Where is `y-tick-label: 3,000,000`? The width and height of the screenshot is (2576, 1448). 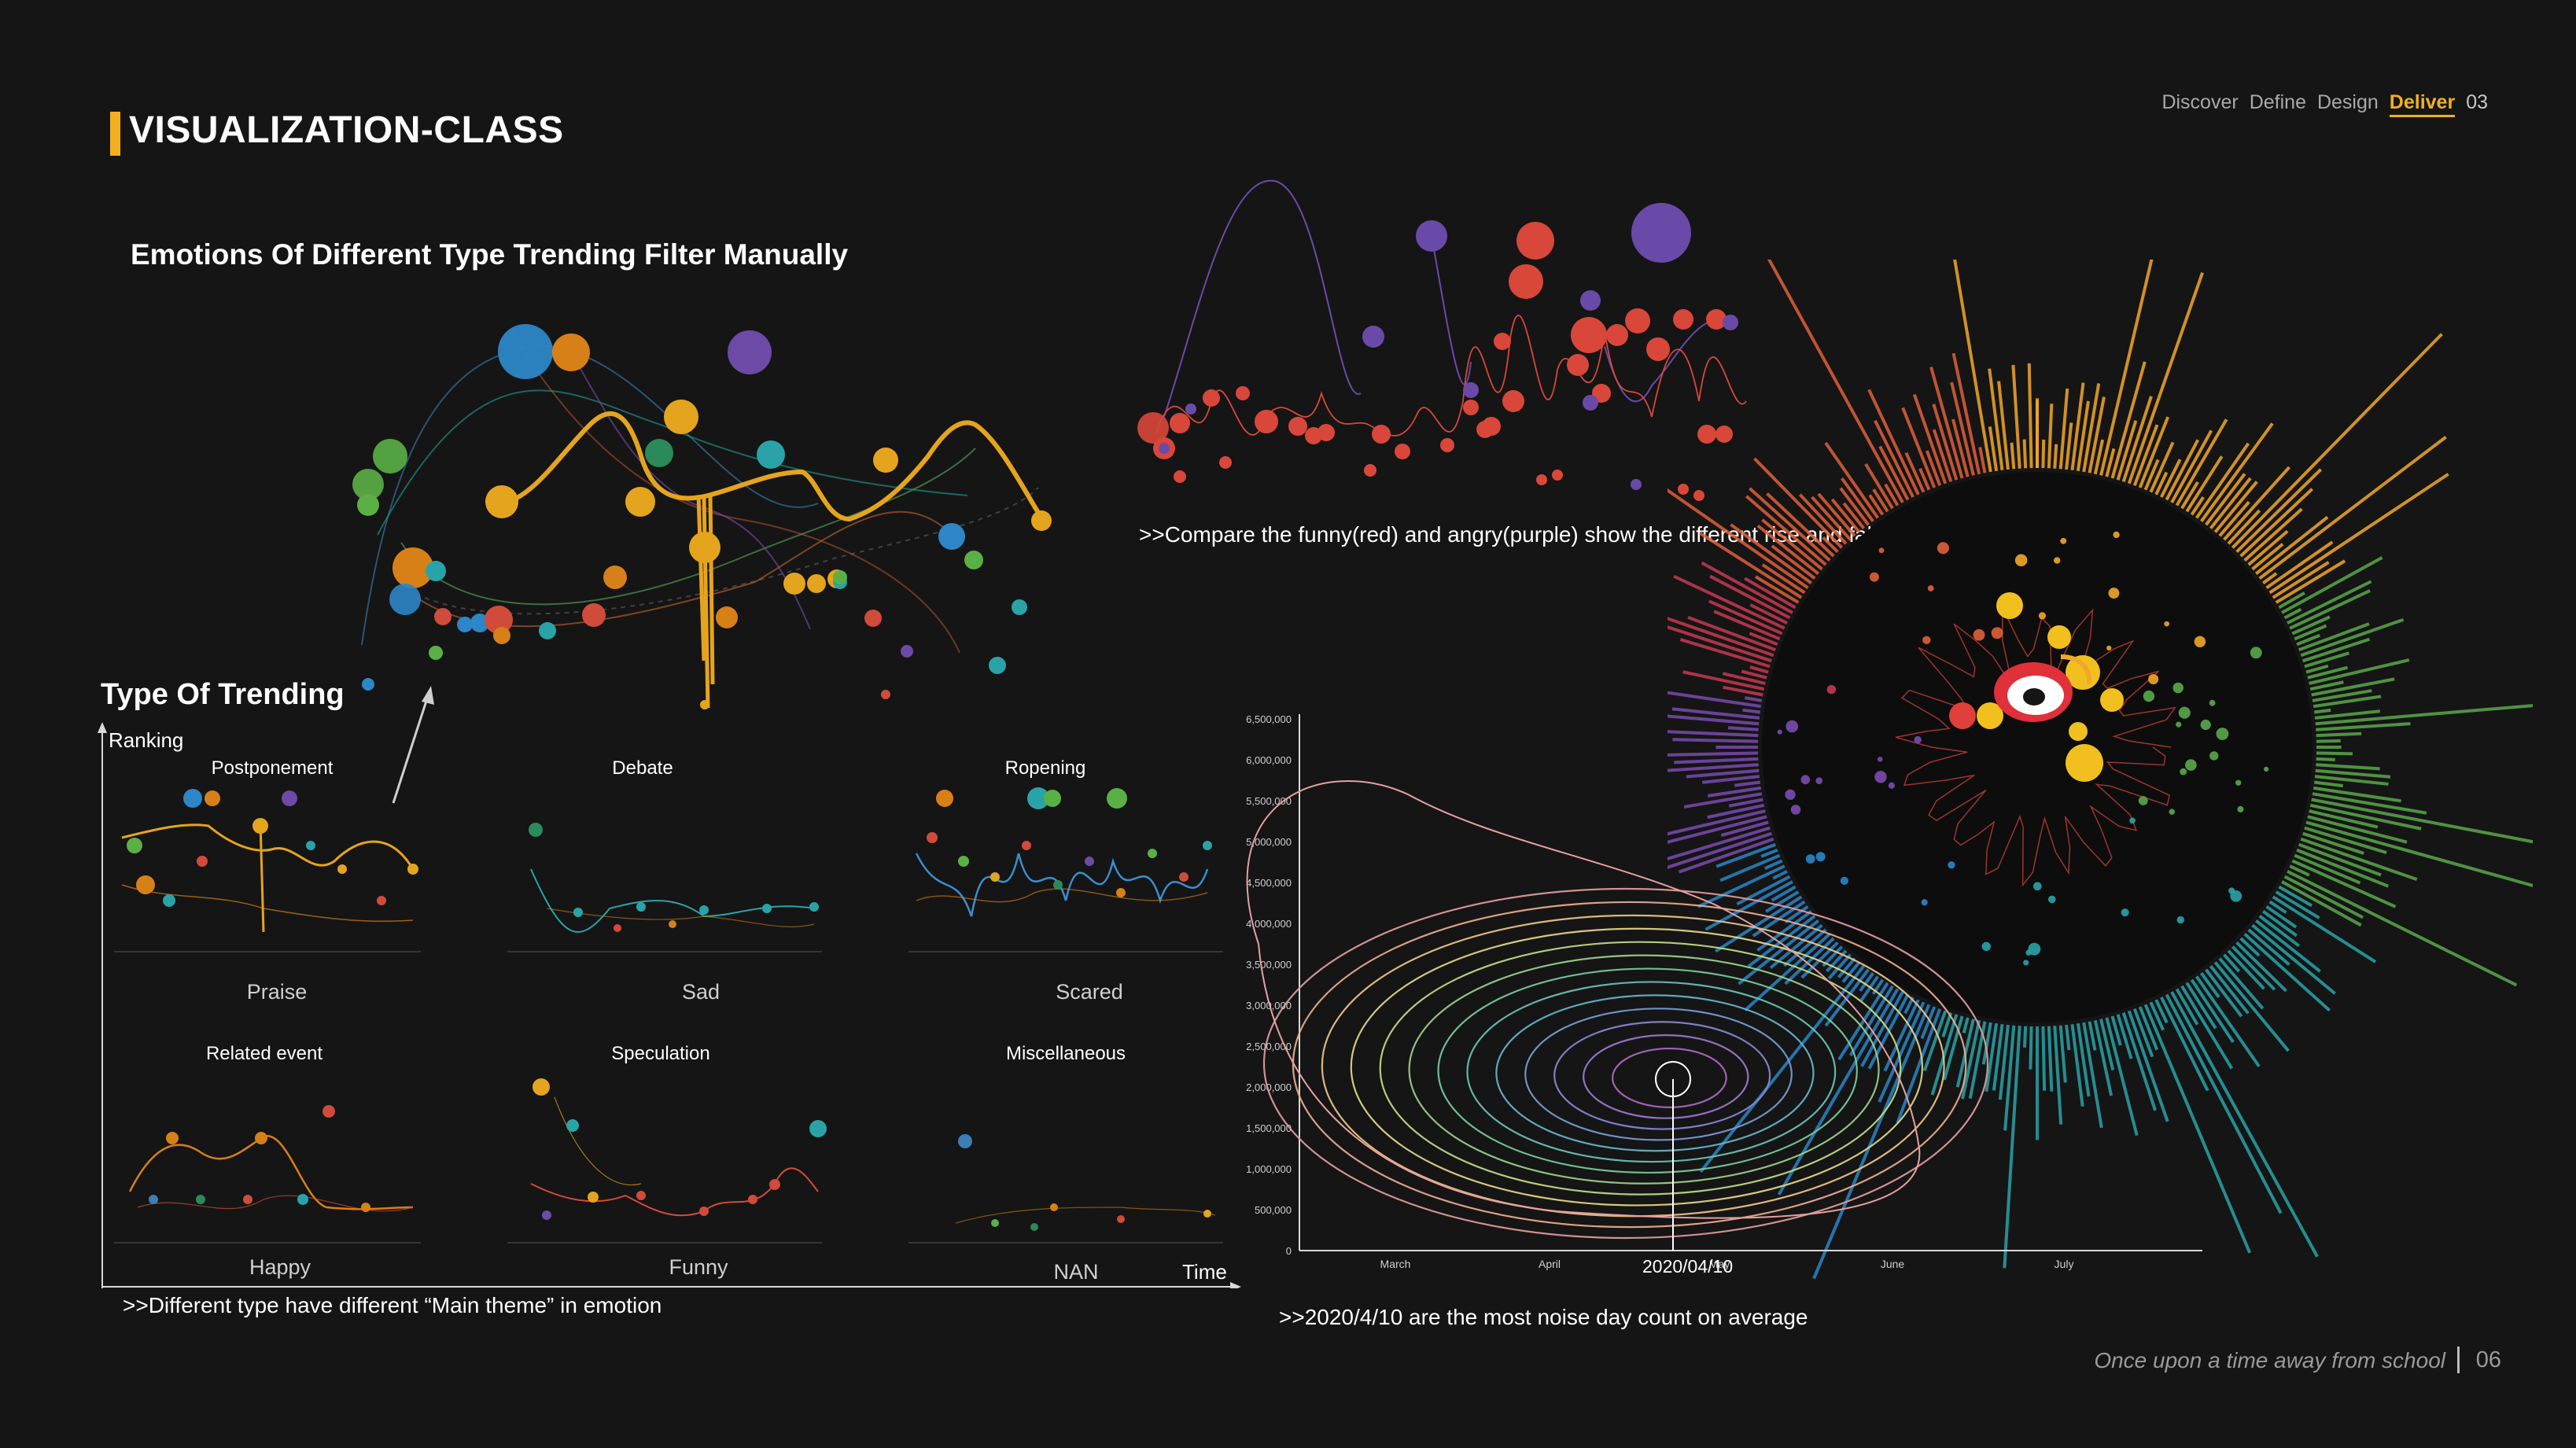
y-tick-label: 3,000,000 is located at coordinates (1269, 1005).